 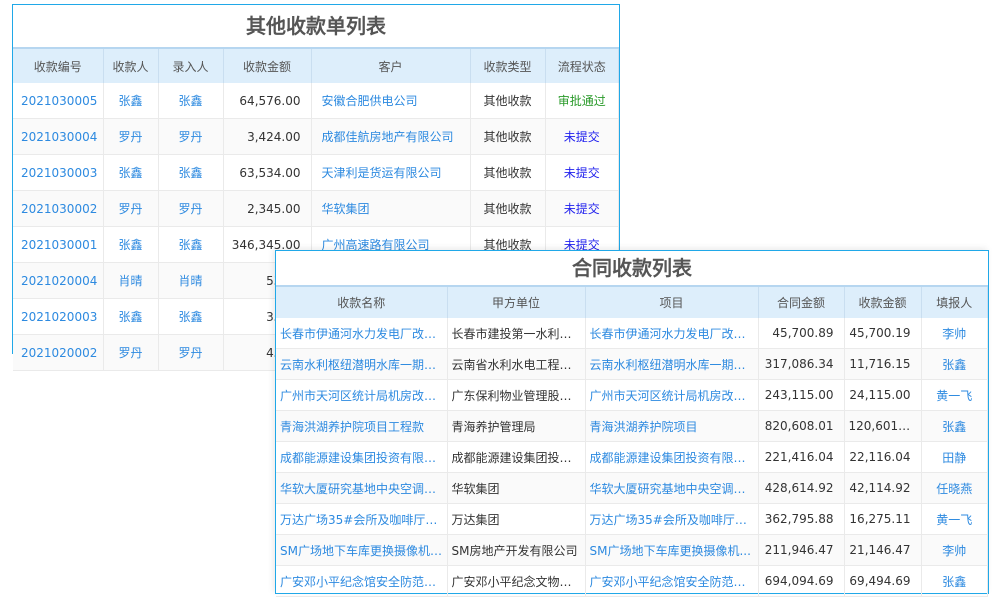 What do you see at coordinates (58, 208) in the screenshot?
I see `table-cell: 2021030002` at bounding box center [58, 208].